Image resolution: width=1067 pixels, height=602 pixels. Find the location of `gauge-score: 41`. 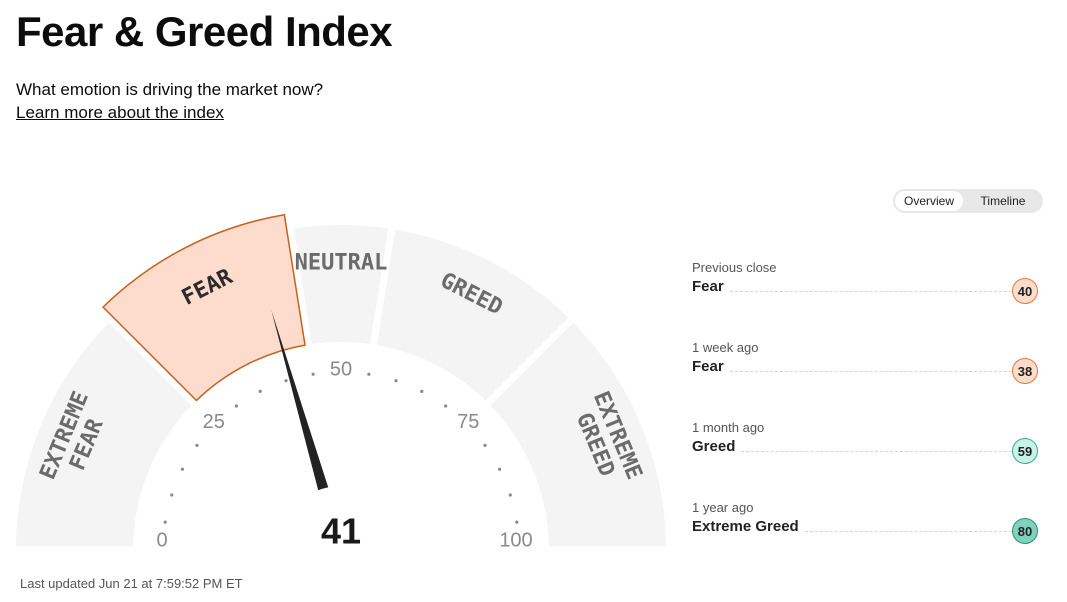

gauge-score: 41 is located at coordinates (341, 531).